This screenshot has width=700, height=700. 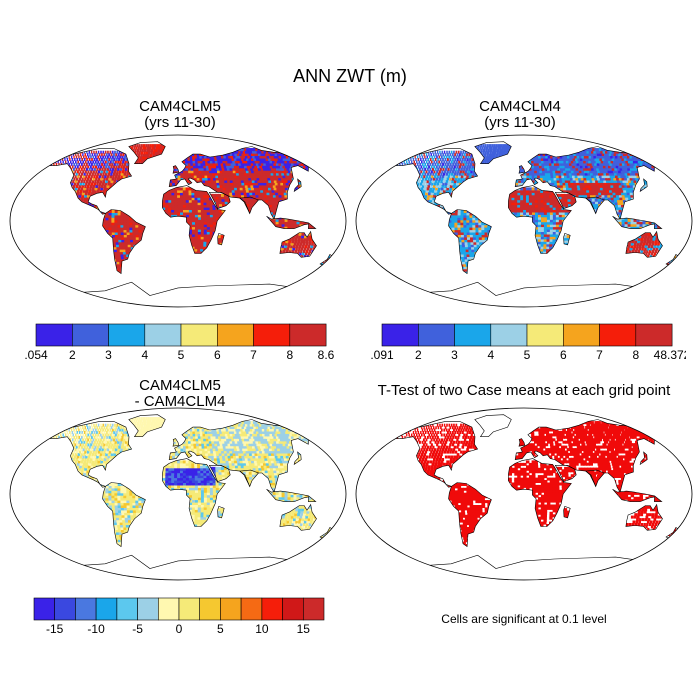 I want to click on colorbar-tick-label: -10, so click(x=96, y=629).